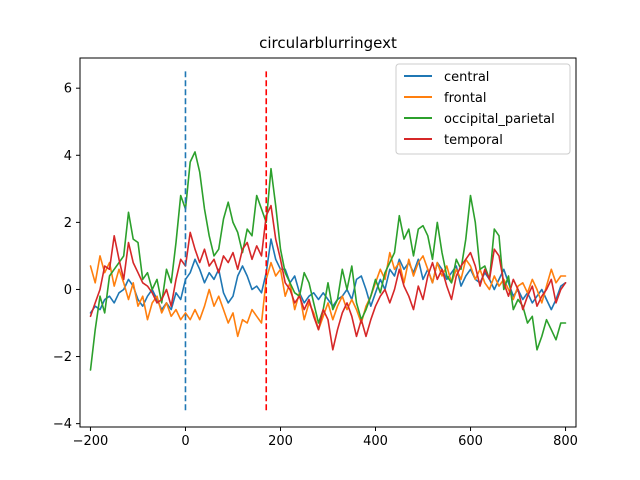  I want to click on x-tick-label: 0, so click(185, 441).